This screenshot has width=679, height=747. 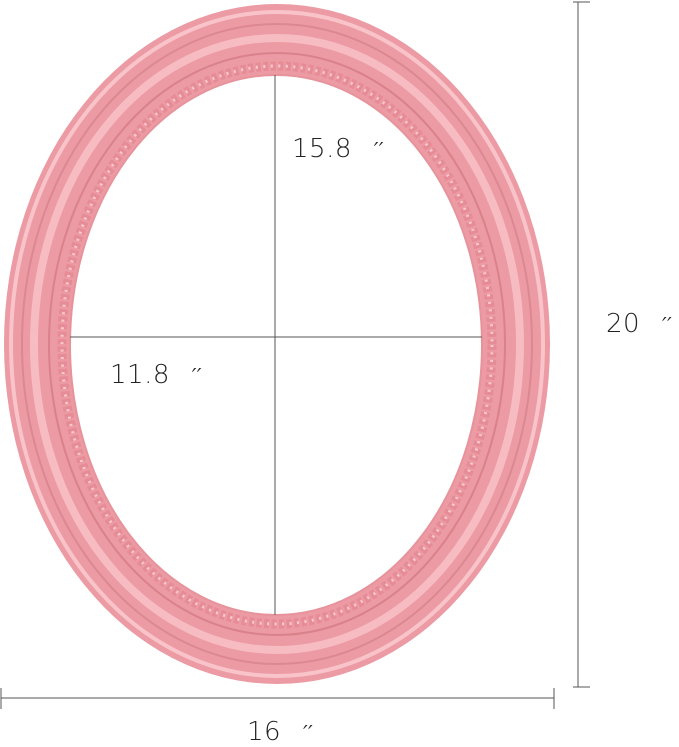 What do you see at coordinates (264, 732) in the screenshot?
I see `outer-width-value: 16` at bounding box center [264, 732].